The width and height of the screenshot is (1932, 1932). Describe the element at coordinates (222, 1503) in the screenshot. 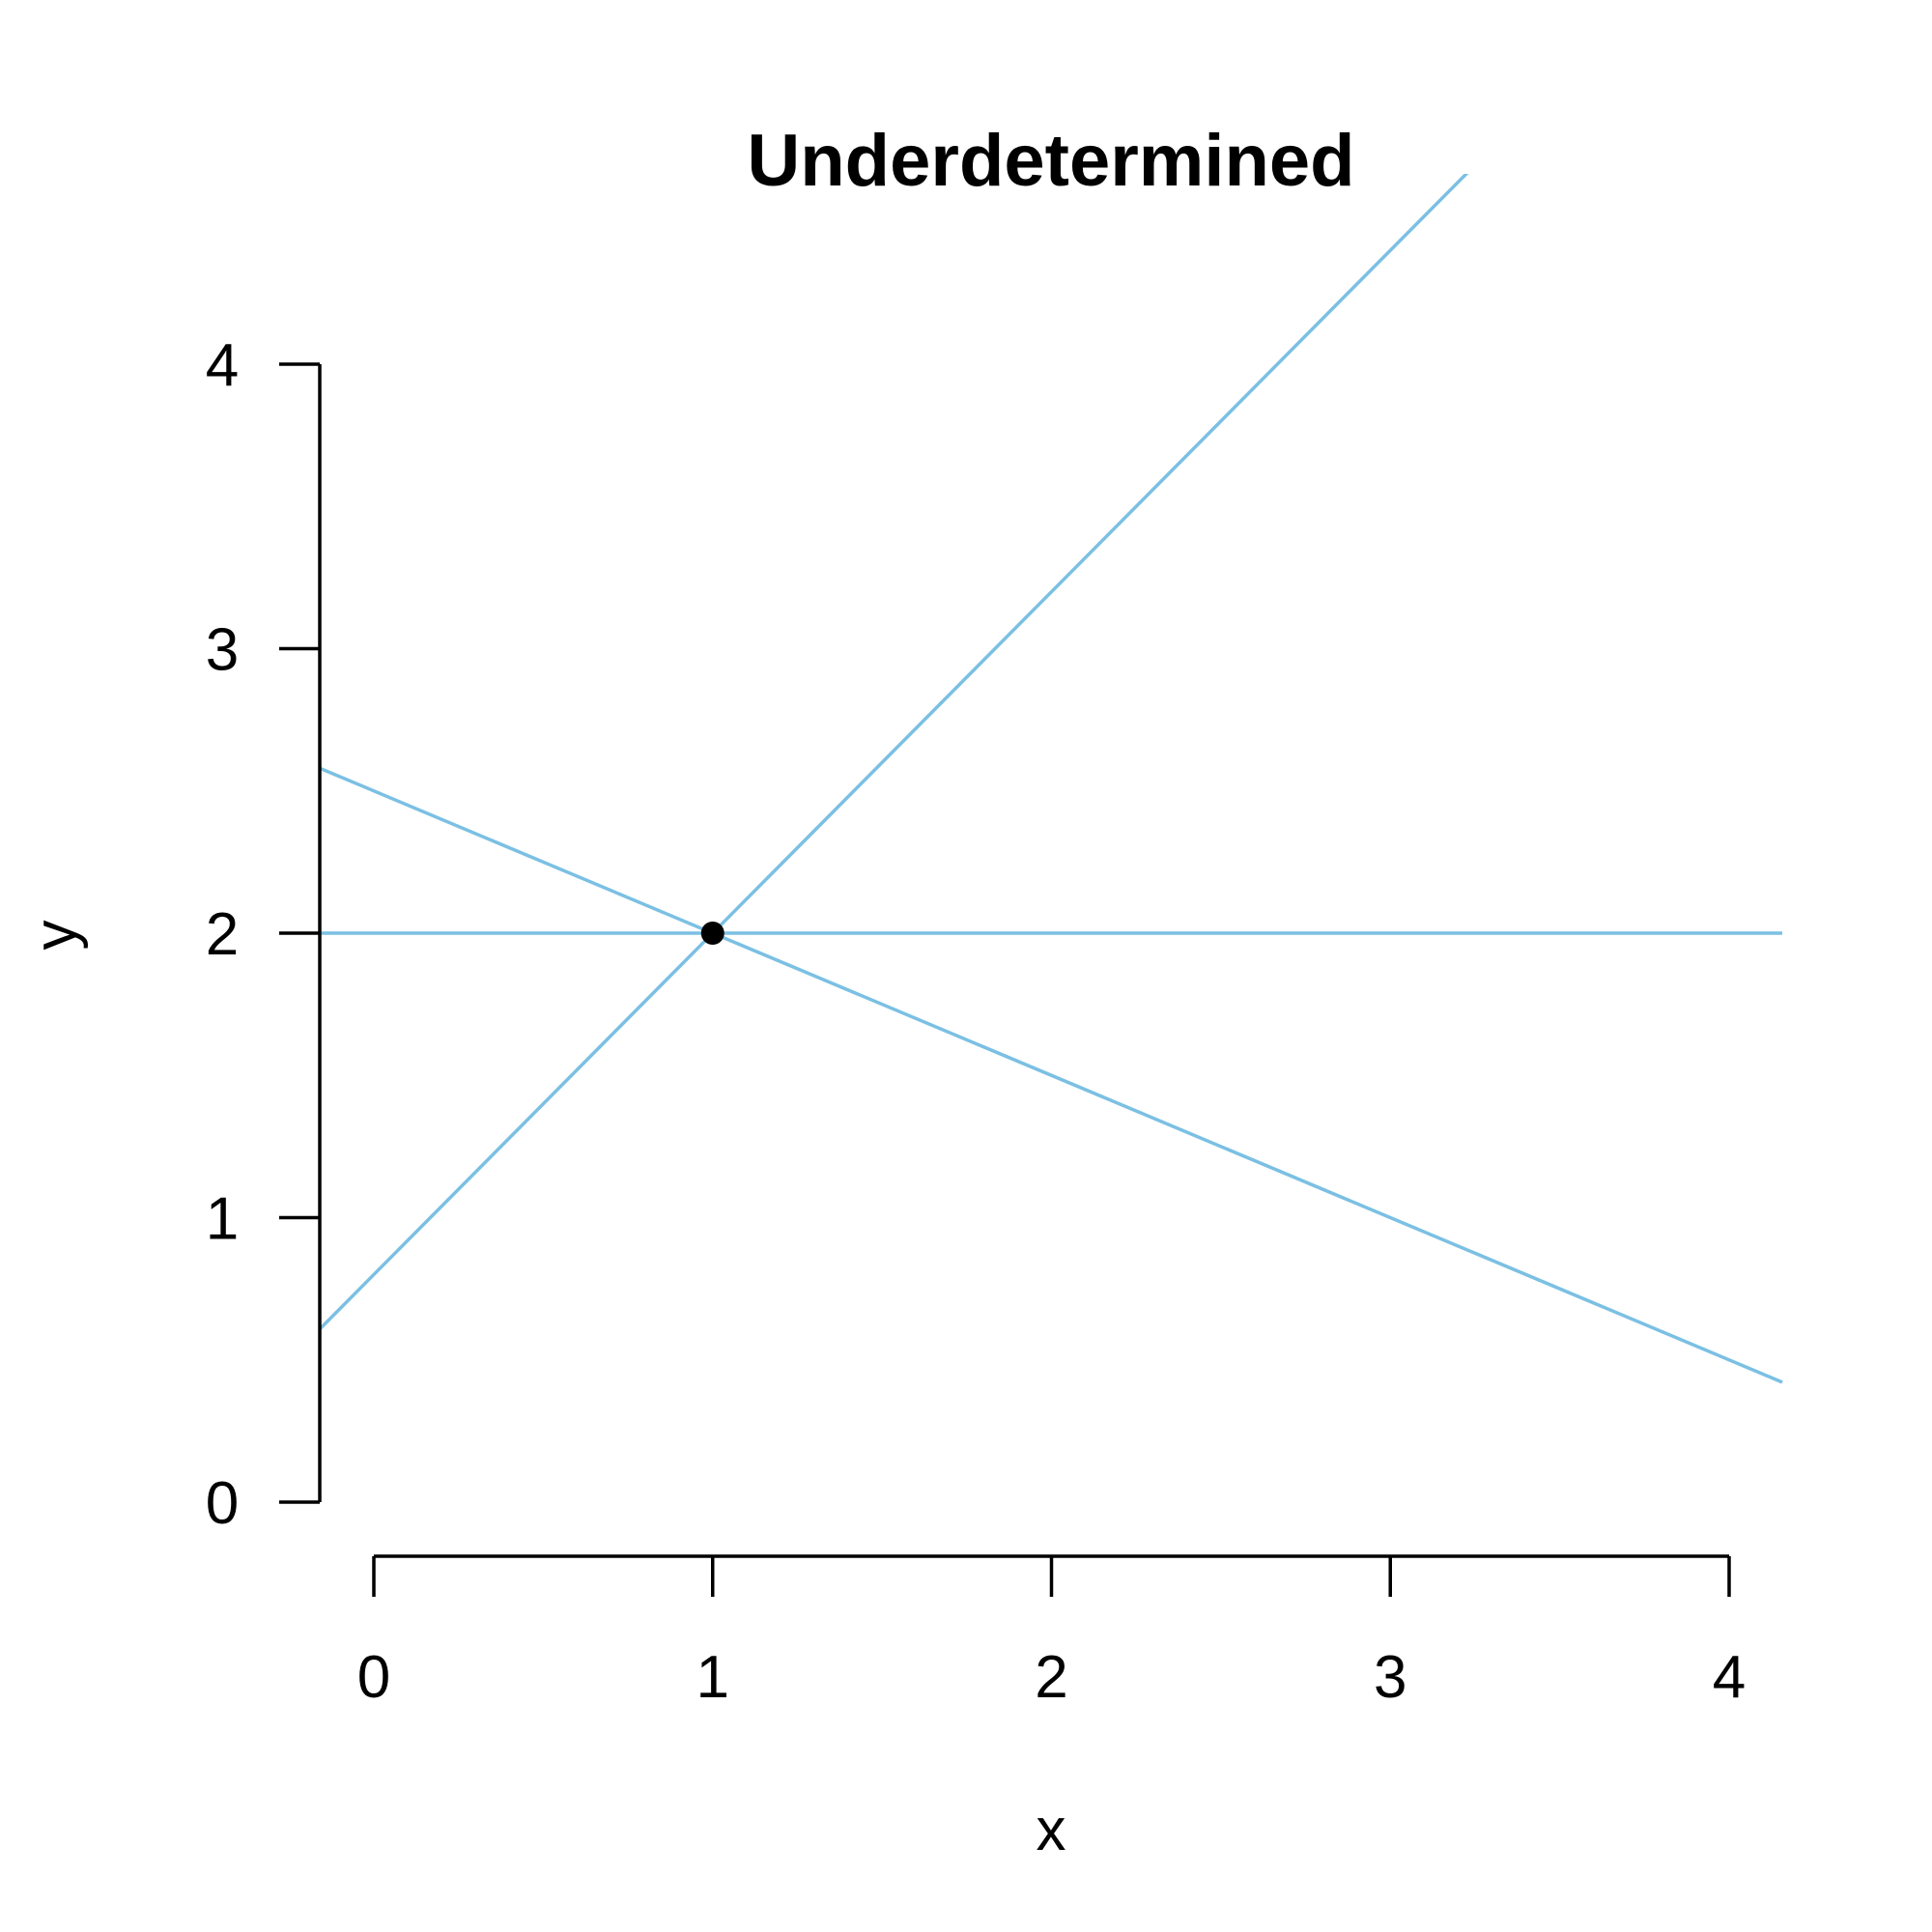

I see `y-tick-label: 0` at that location.